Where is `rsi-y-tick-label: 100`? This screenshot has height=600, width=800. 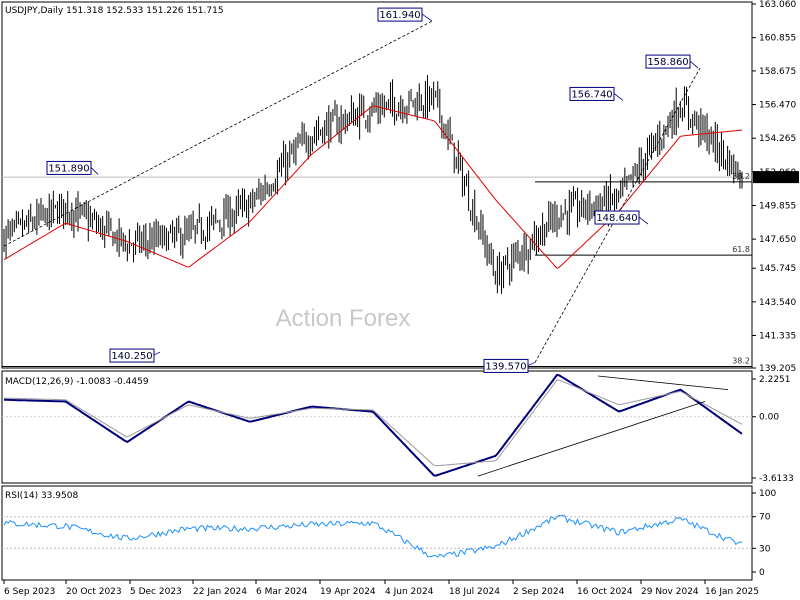 rsi-y-tick-label: 100 is located at coordinates (767, 494).